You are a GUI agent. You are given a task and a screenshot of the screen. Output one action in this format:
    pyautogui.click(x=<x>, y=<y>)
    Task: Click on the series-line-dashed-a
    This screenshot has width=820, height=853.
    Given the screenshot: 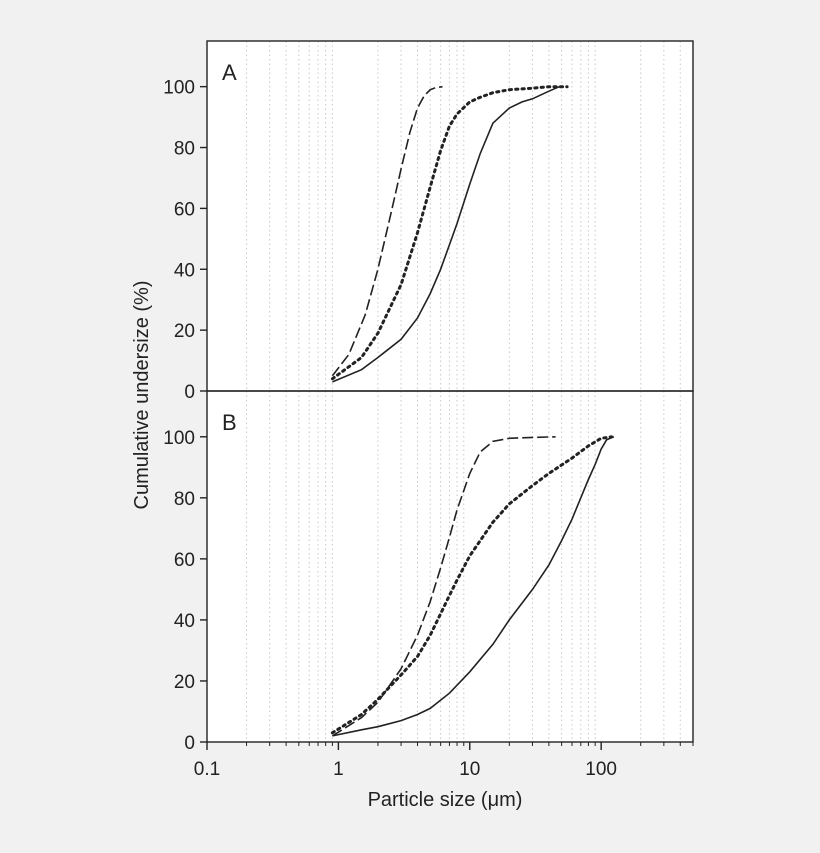 What is the action you would take?
    pyautogui.click(x=387, y=231)
    